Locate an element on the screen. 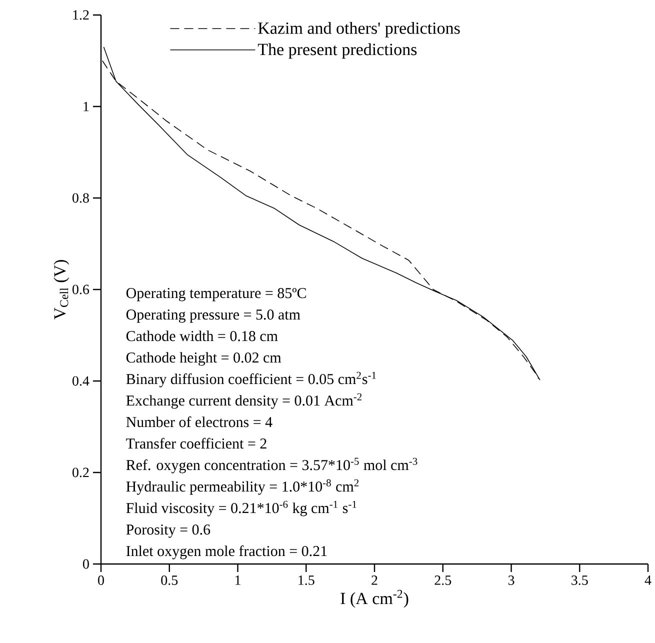  legend-label: The present predictions is located at coordinates (337, 51).